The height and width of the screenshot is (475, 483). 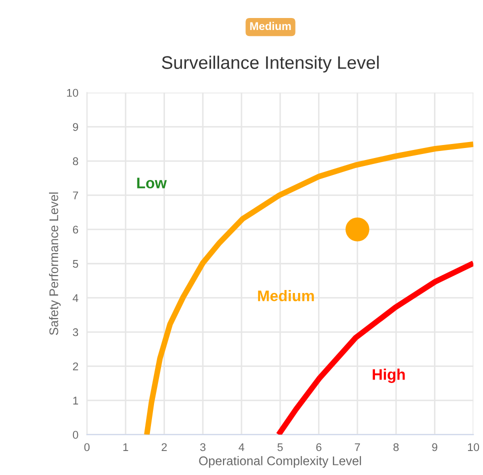 What do you see at coordinates (241, 447) in the screenshot?
I see `x-tick-label: 4` at bounding box center [241, 447].